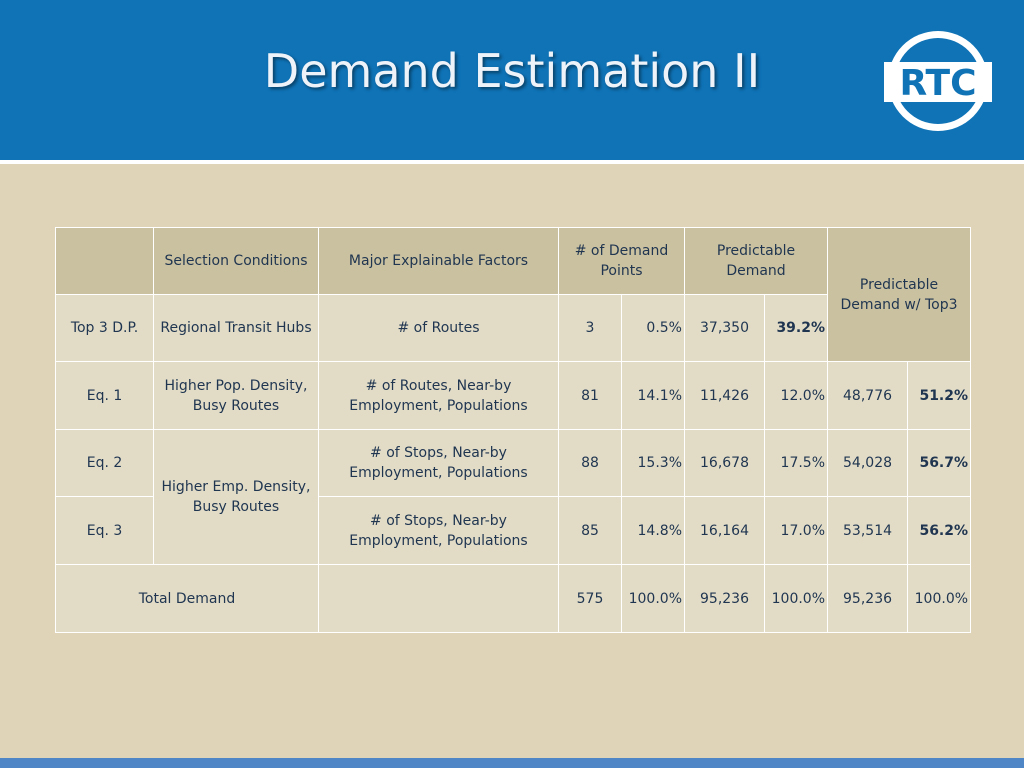 The width and height of the screenshot is (1024, 768). Describe the element at coordinates (512, 162) in the screenshot. I see `header-divider` at that location.